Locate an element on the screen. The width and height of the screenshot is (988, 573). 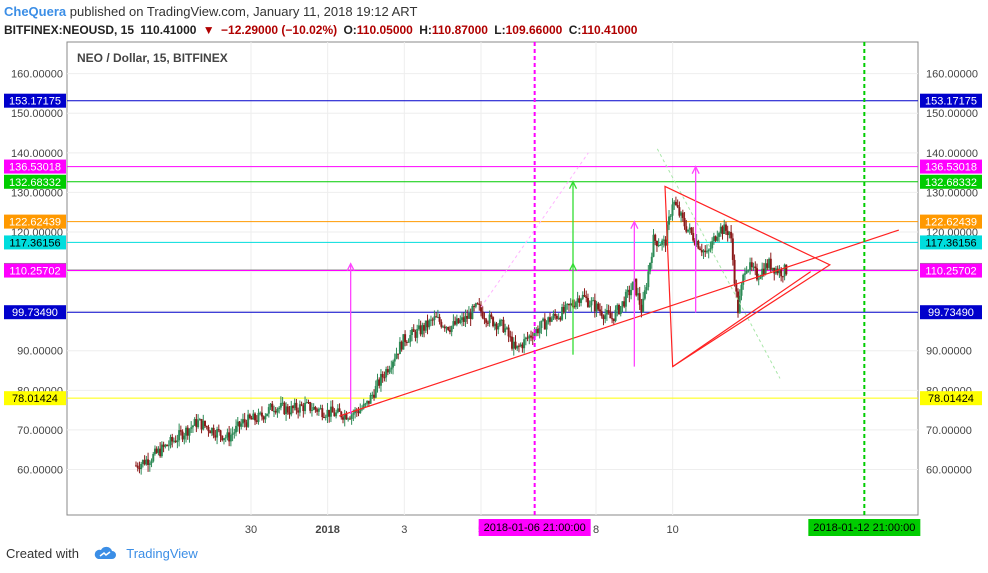
vertical-marker-label: 2018-01-06 21:00:00 is located at coordinates (535, 528).